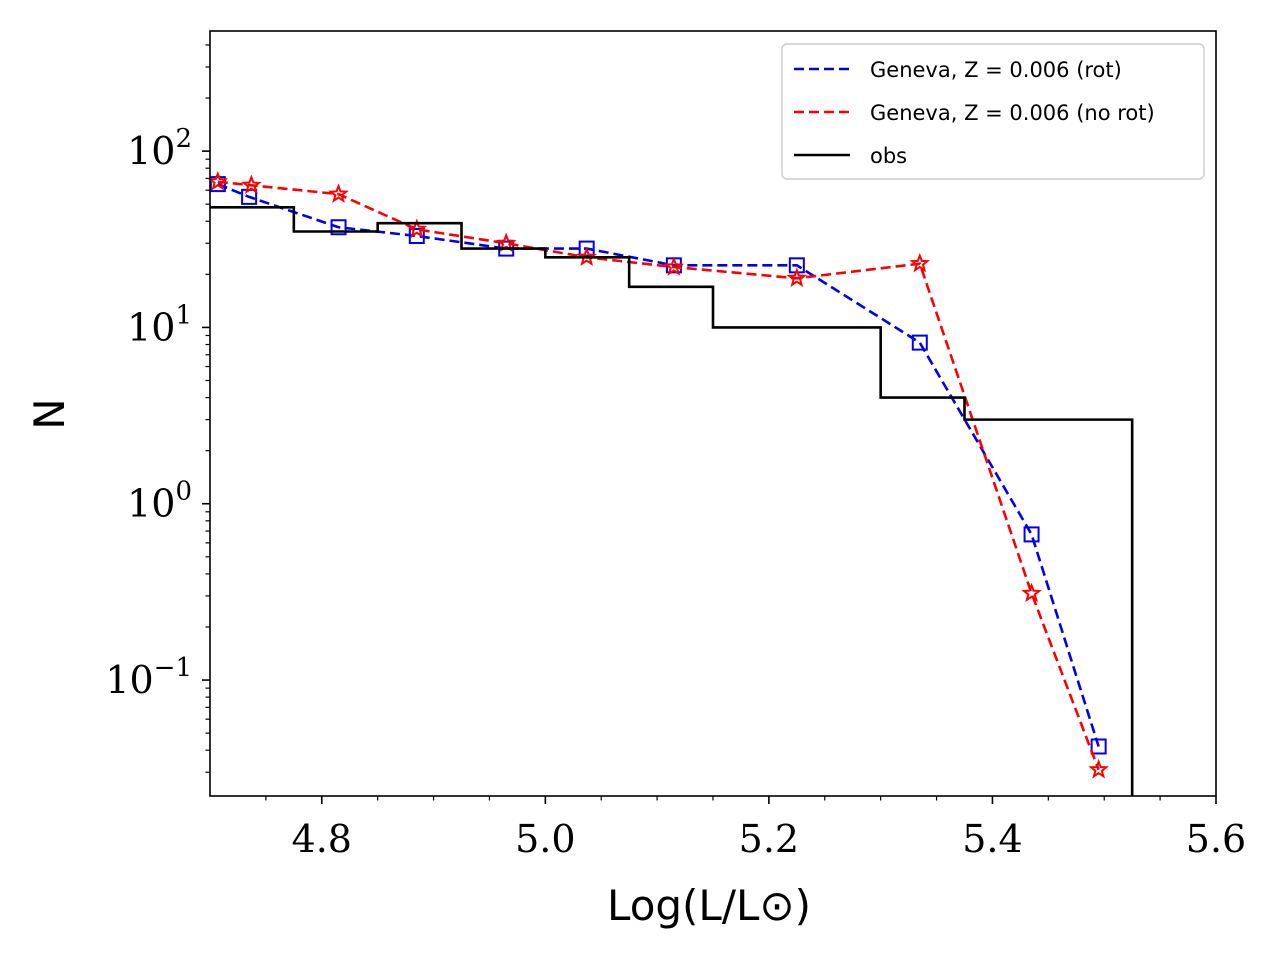 The width and height of the screenshot is (1280, 960). Describe the element at coordinates (322, 839) in the screenshot. I see `x-tick-label: 4.8` at that location.